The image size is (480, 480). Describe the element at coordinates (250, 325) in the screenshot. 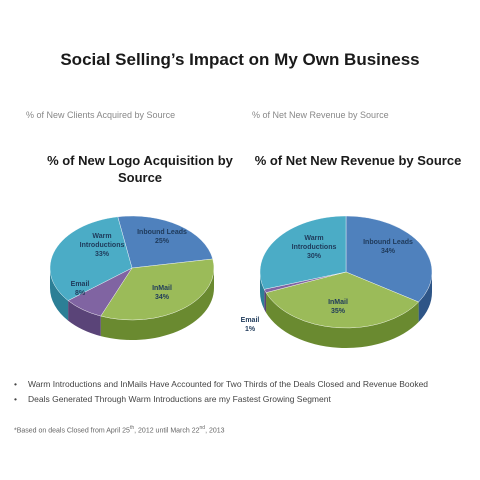

I see `pie-label-email: Email 1%` at that location.